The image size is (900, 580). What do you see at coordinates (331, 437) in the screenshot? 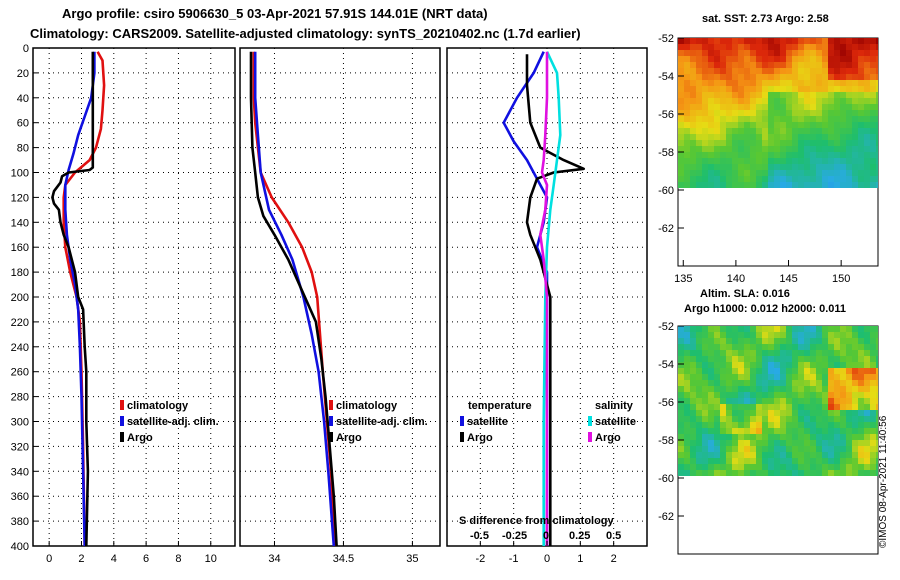
I see `legend-swatch-argo-s` at bounding box center [331, 437].